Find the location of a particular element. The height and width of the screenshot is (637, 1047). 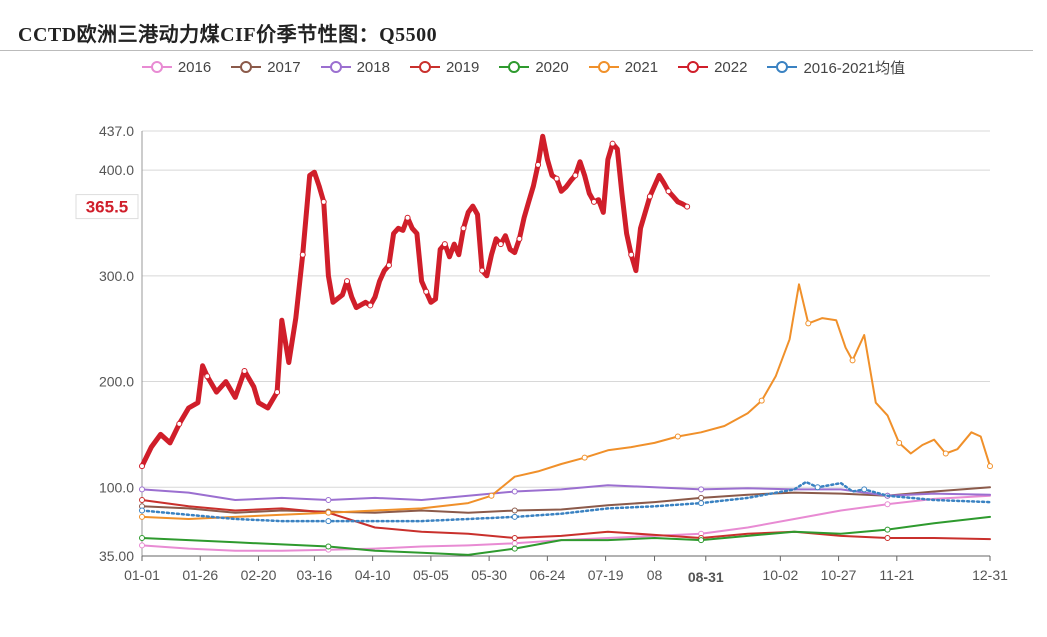

y-tick-label: 437.0 is located at coordinates (116, 131).